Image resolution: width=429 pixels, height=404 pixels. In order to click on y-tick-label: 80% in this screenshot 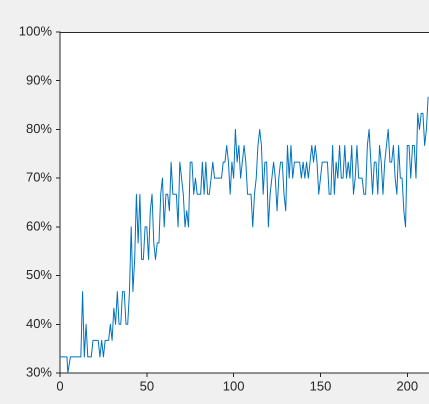, I will do `click(39, 128)`.